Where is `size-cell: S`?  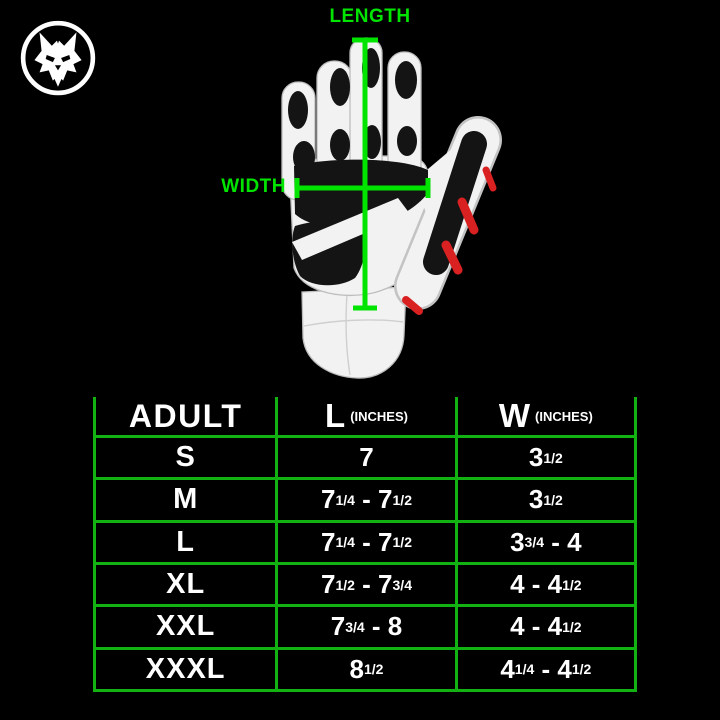 size-cell: S is located at coordinates (185, 457).